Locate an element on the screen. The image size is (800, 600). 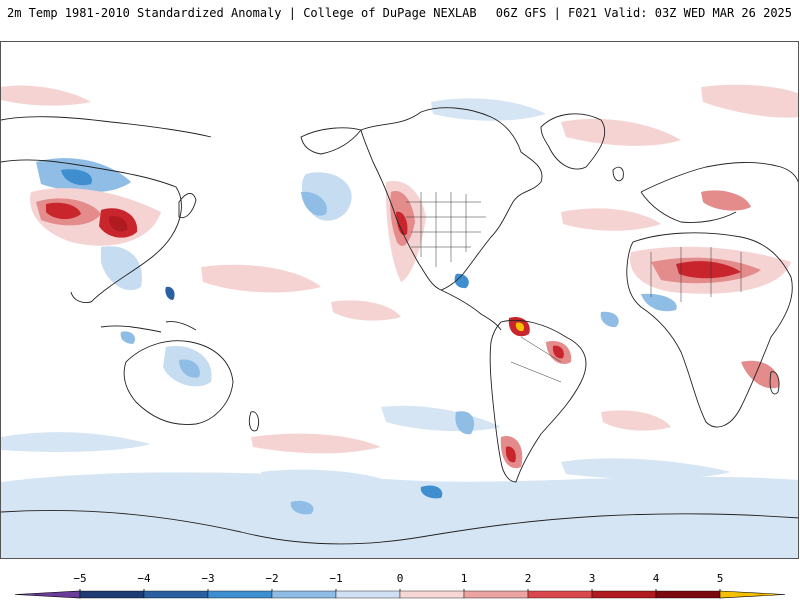
south-america-outline is located at coordinates (538, 401).